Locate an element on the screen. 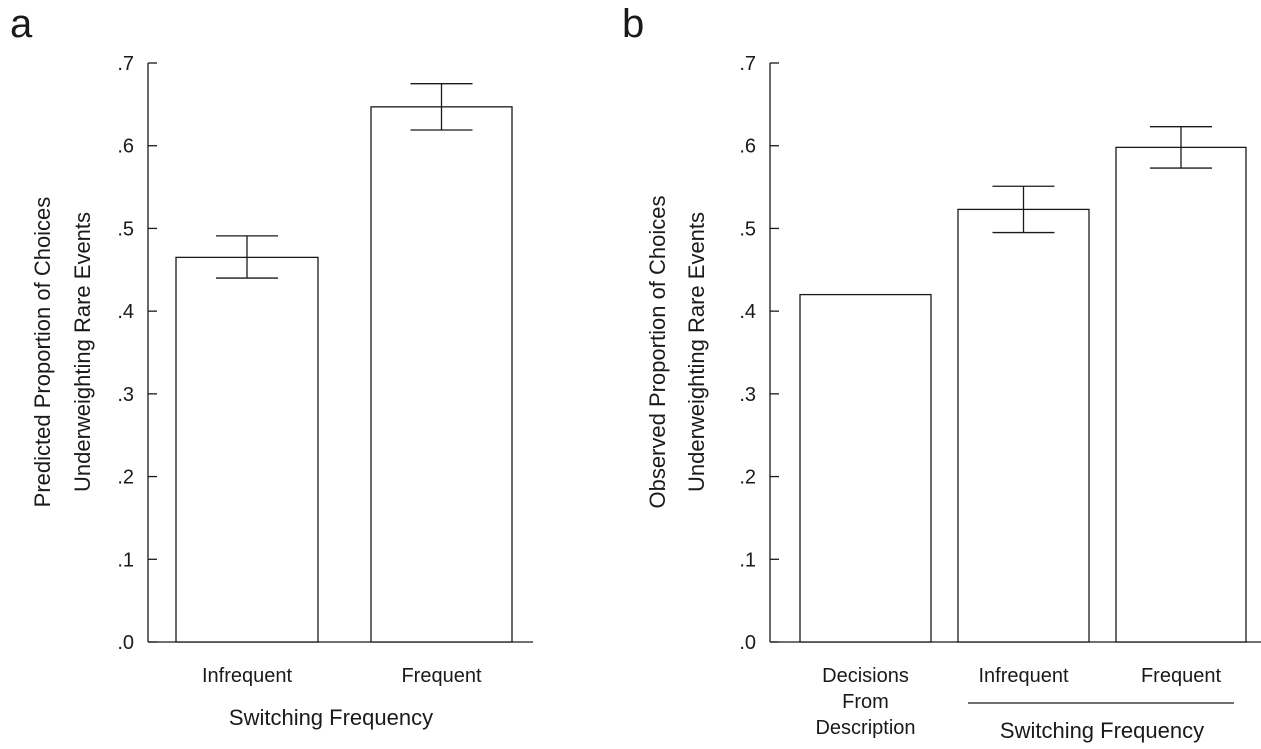 This screenshot has height=749, width=1261. x-category-label-line: Decisions is located at coordinates (865, 676).